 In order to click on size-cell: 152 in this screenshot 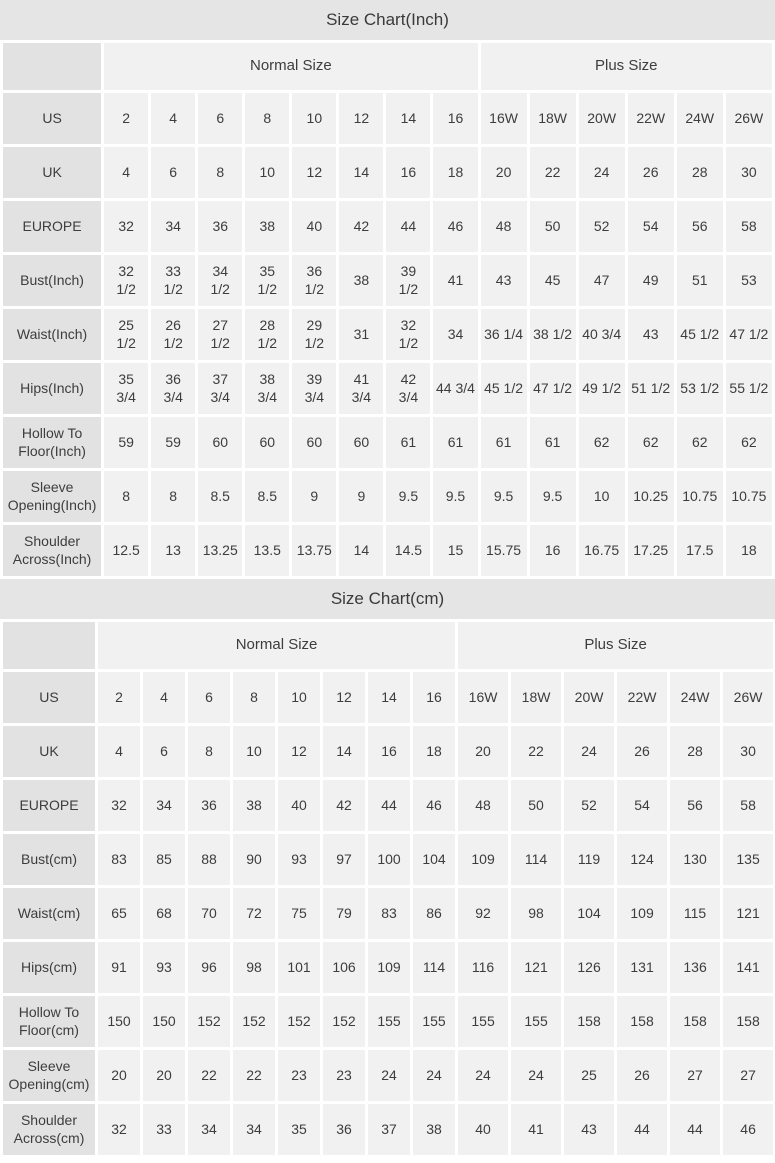, I will do `click(344, 1021)`.